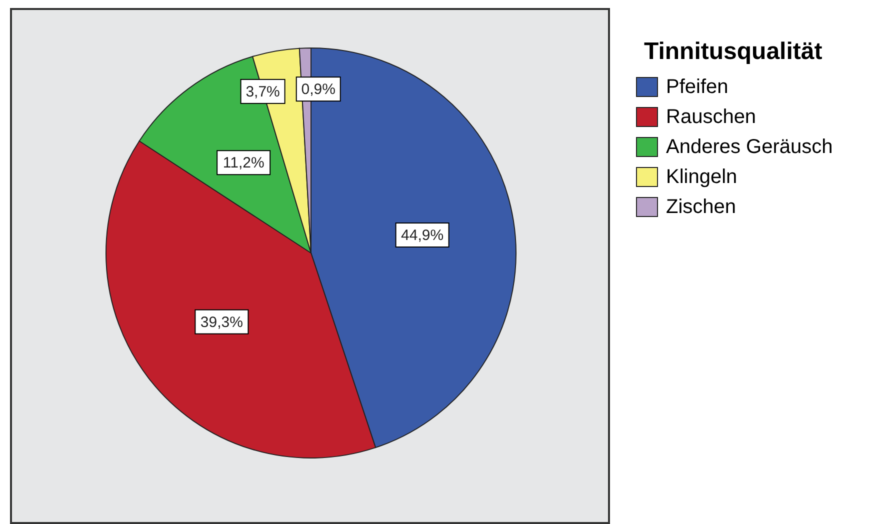 Image resolution: width=878 pixels, height=524 pixels. Describe the element at coordinates (221, 322) in the screenshot. I see `data-label: 39,3%` at that location.